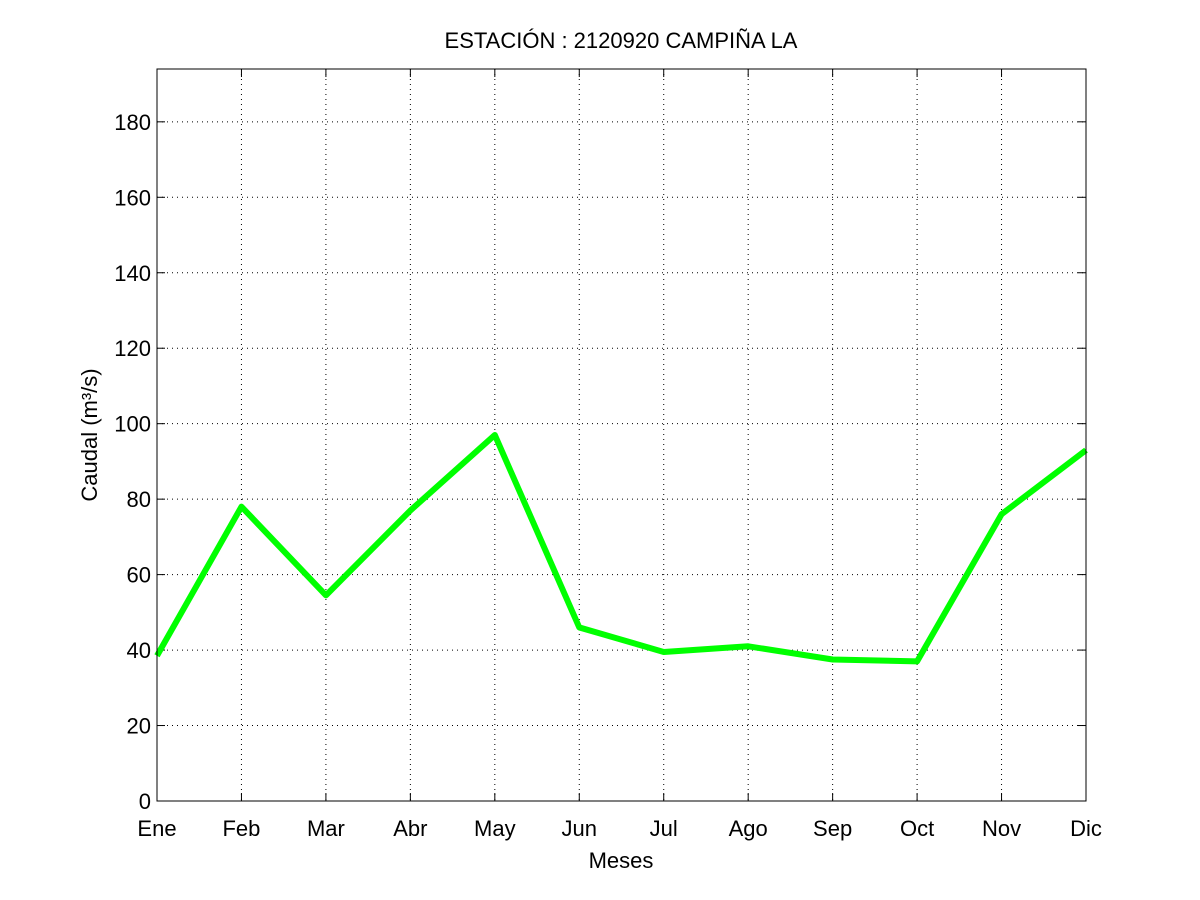  What do you see at coordinates (326, 828) in the screenshot?
I see `x-tick-label: Mar` at bounding box center [326, 828].